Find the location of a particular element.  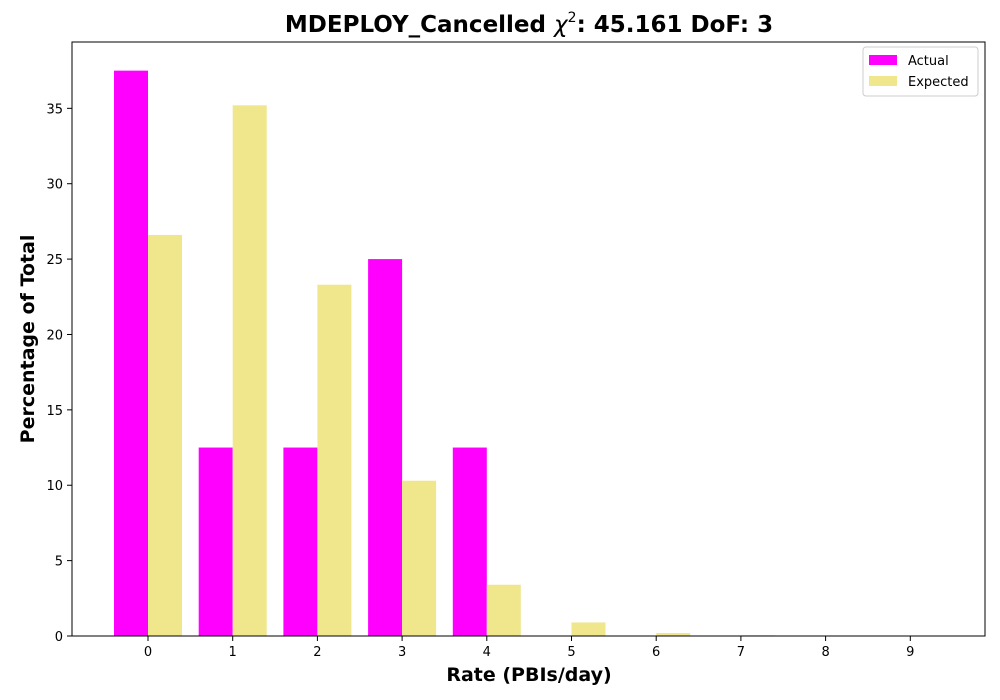

y-tick-label: 10 is located at coordinates (54, 486).